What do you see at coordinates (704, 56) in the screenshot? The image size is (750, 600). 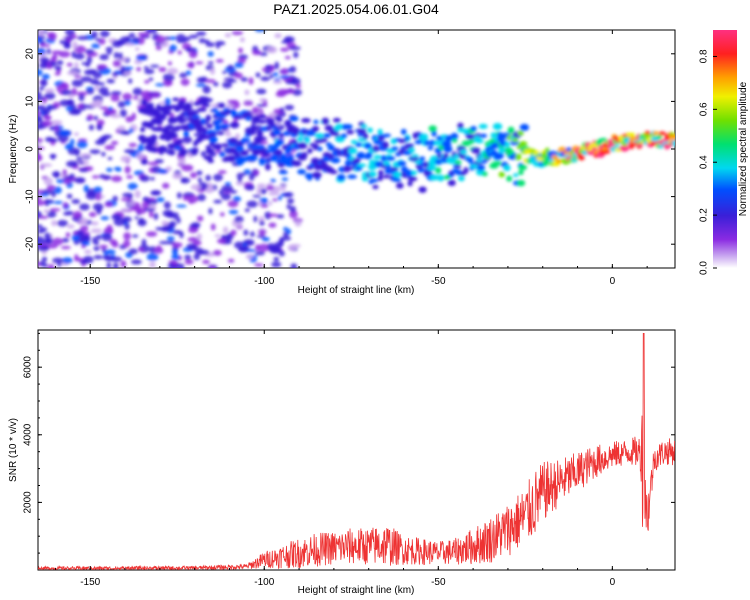 I see `colorbar-tick-label: 0.8` at bounding box center [704, 56].